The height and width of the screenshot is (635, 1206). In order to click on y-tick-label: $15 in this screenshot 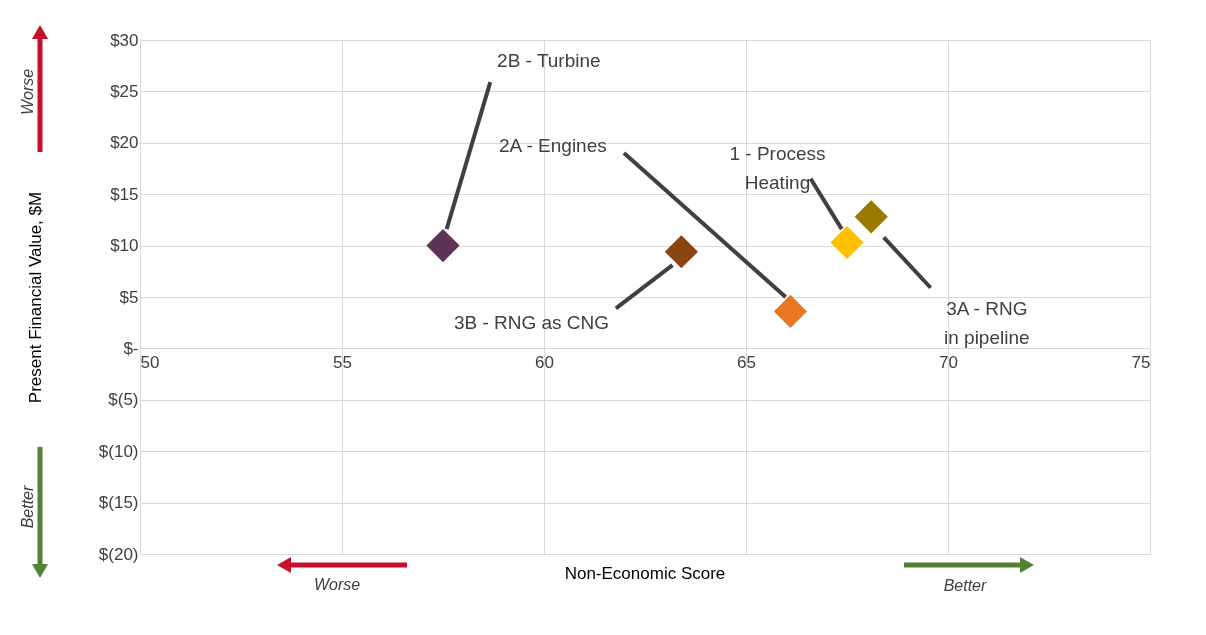, I will do `click(124, 194)`.